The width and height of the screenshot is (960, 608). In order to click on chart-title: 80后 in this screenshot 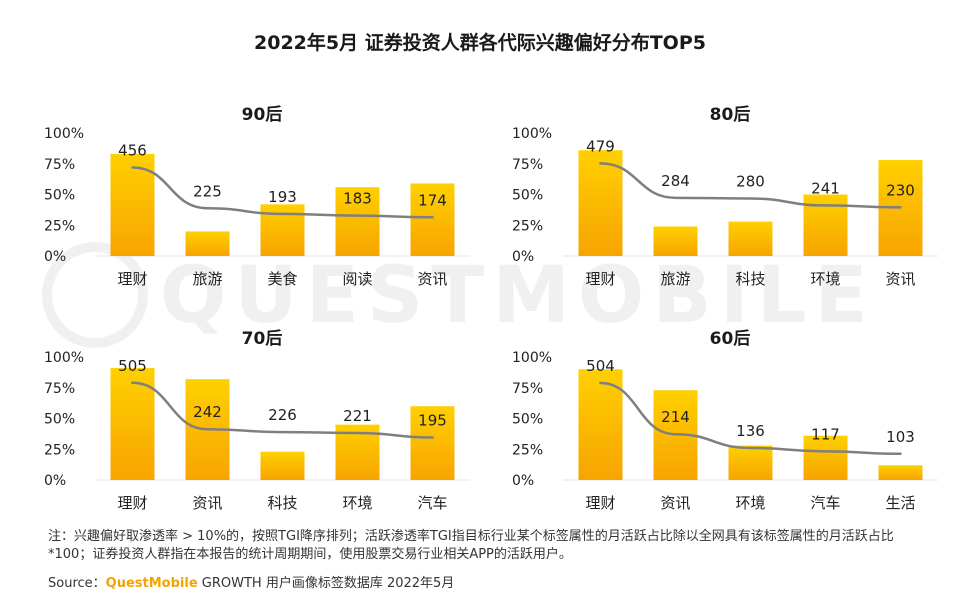, I will do `click(730, 115)`.